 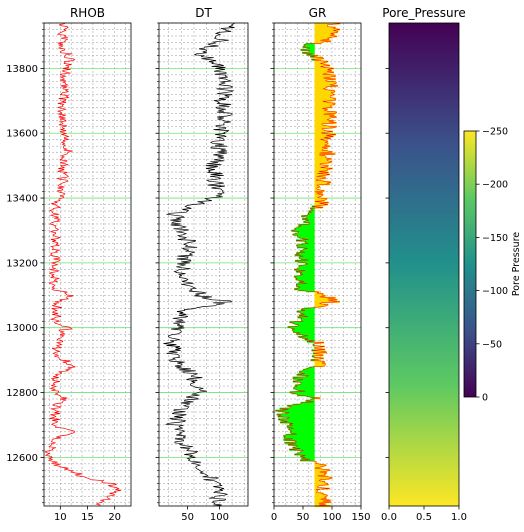 I want to click on depth-tick-label: 13200, so click(x=22, y=263).